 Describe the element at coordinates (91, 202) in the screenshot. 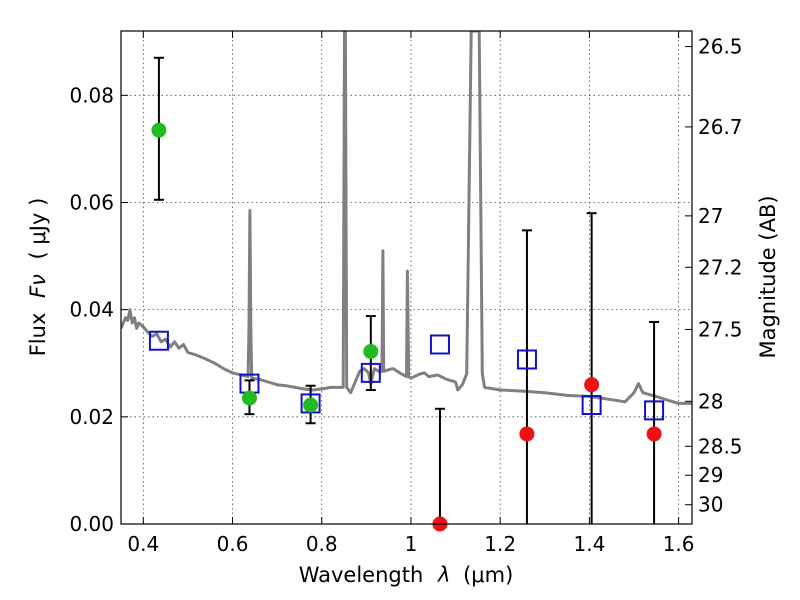

I see `y-tick-label: 0.06` at that location.